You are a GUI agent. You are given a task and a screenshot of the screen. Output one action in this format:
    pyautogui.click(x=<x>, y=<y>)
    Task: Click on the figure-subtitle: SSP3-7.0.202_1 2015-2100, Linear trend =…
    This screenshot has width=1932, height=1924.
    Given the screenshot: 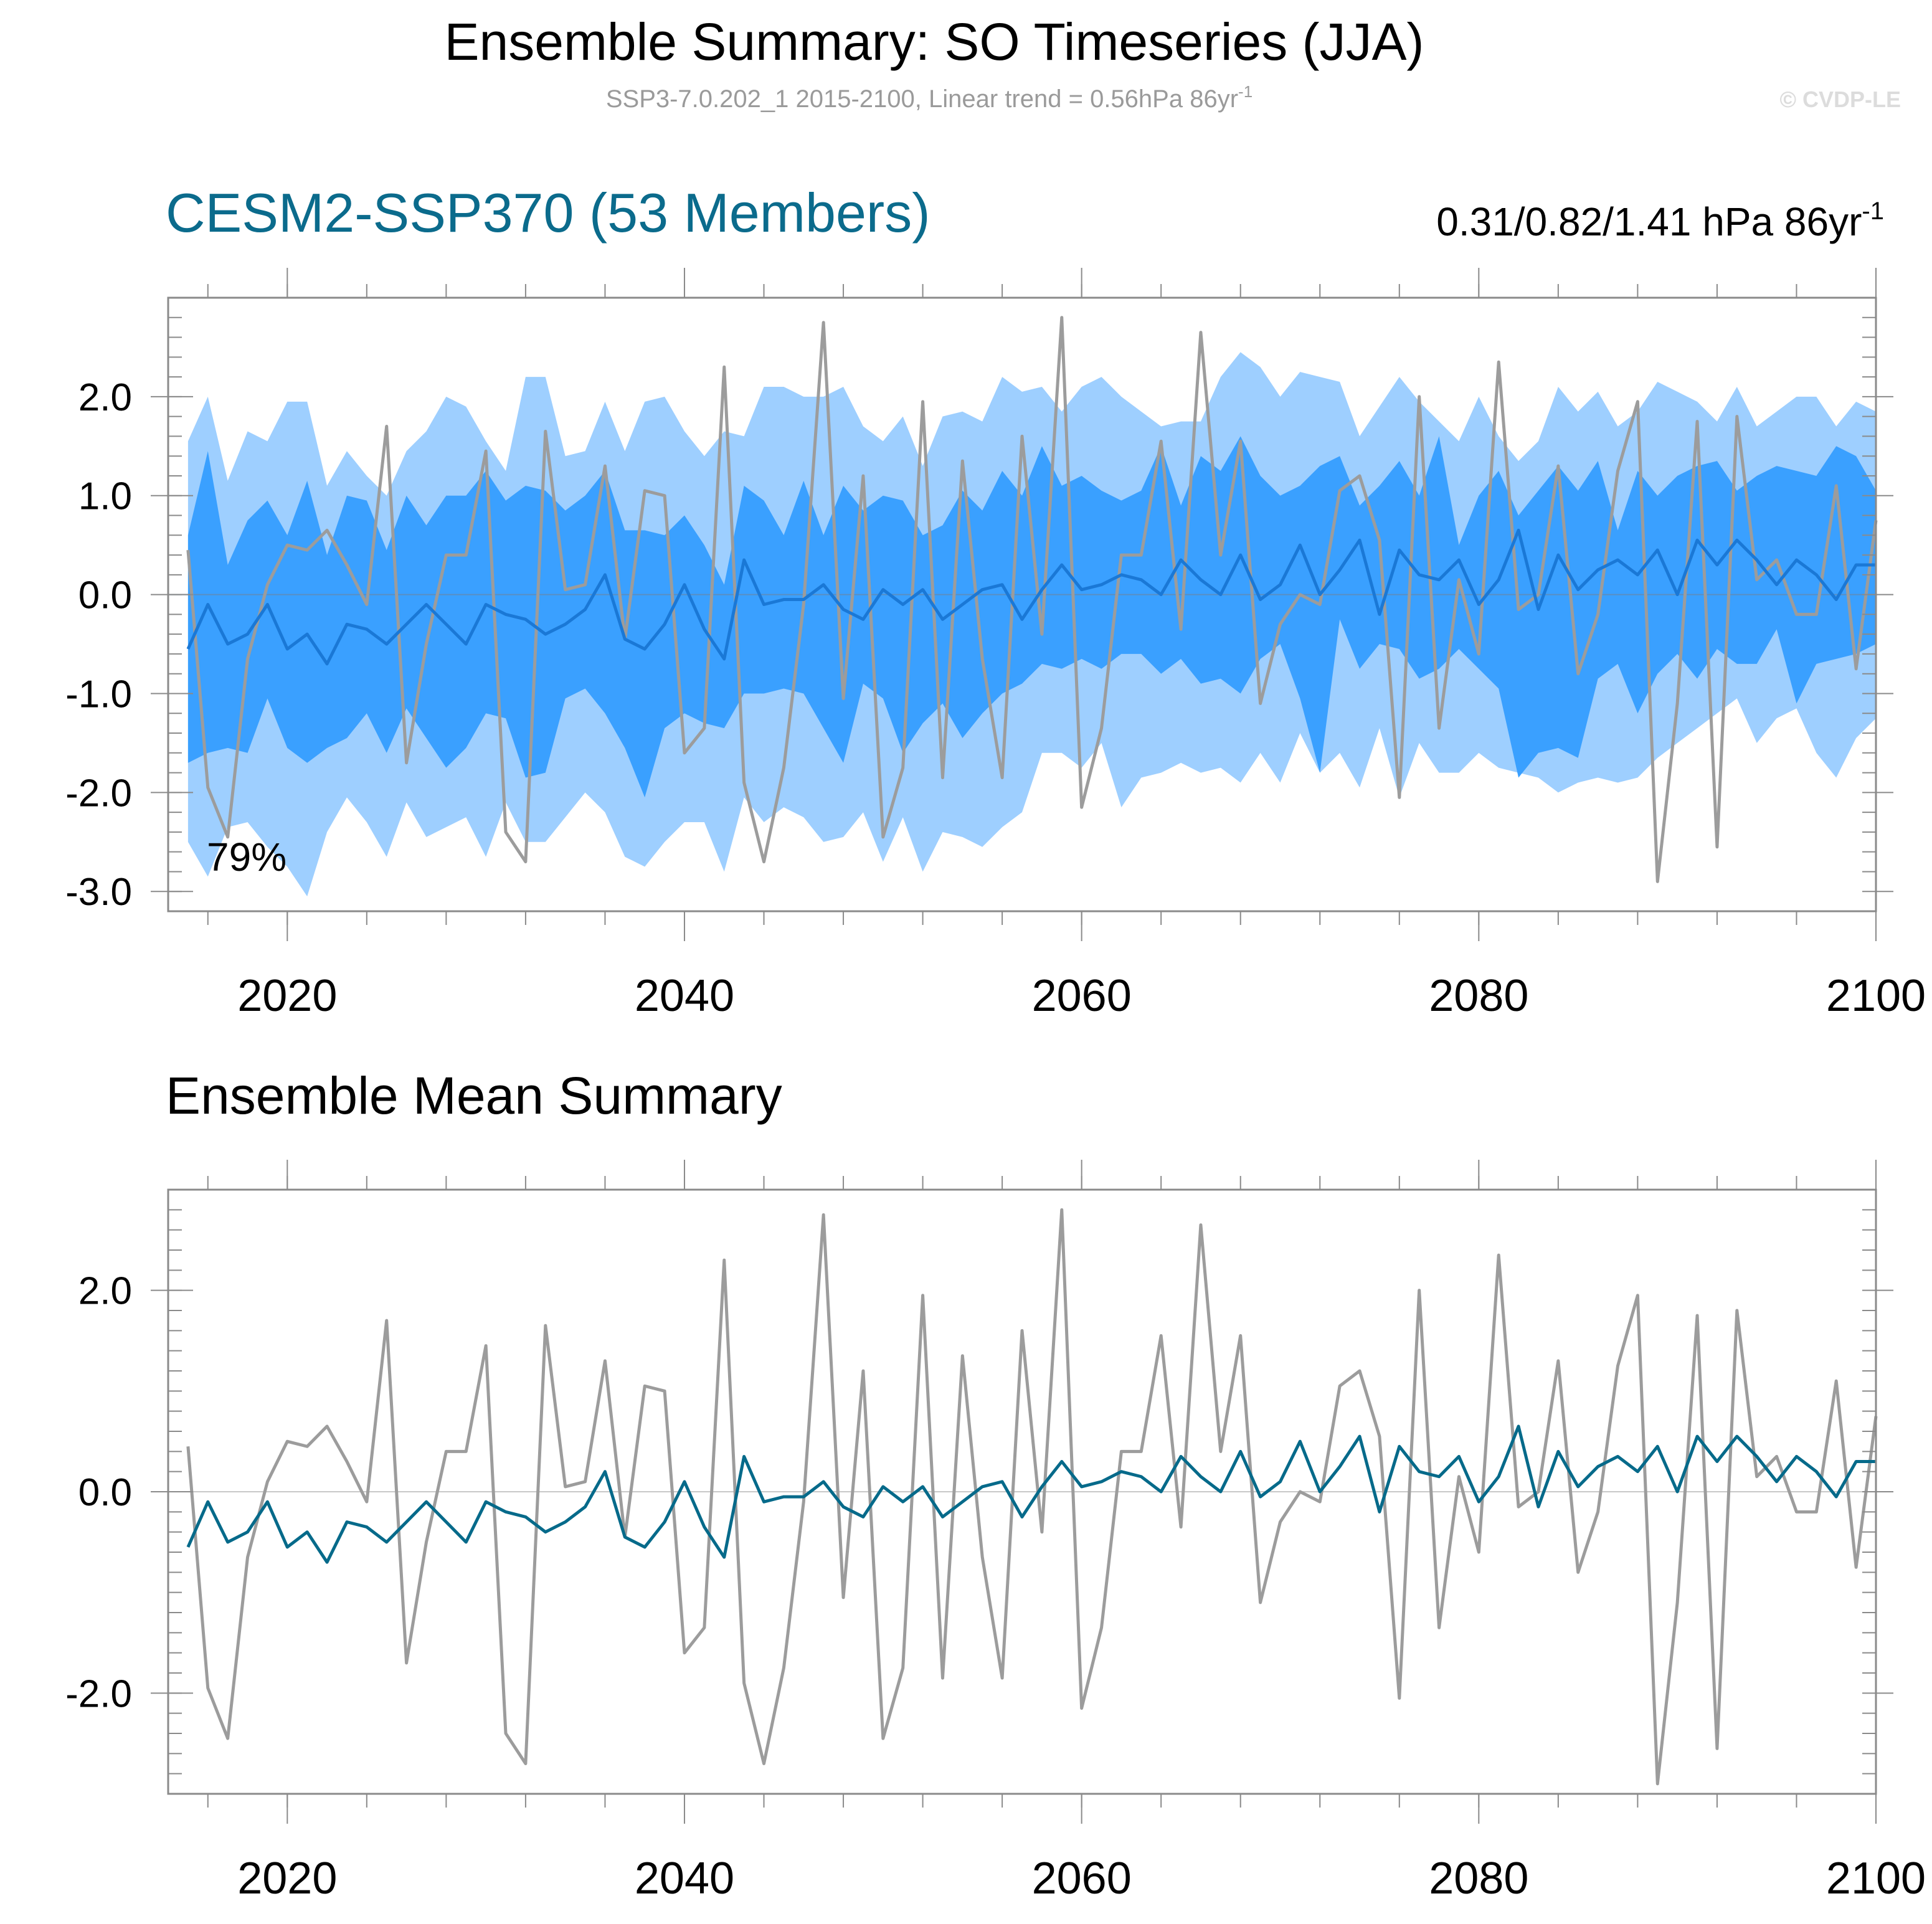 What is the action you would take?
    pyautogui.click(x=929, y=97)
    